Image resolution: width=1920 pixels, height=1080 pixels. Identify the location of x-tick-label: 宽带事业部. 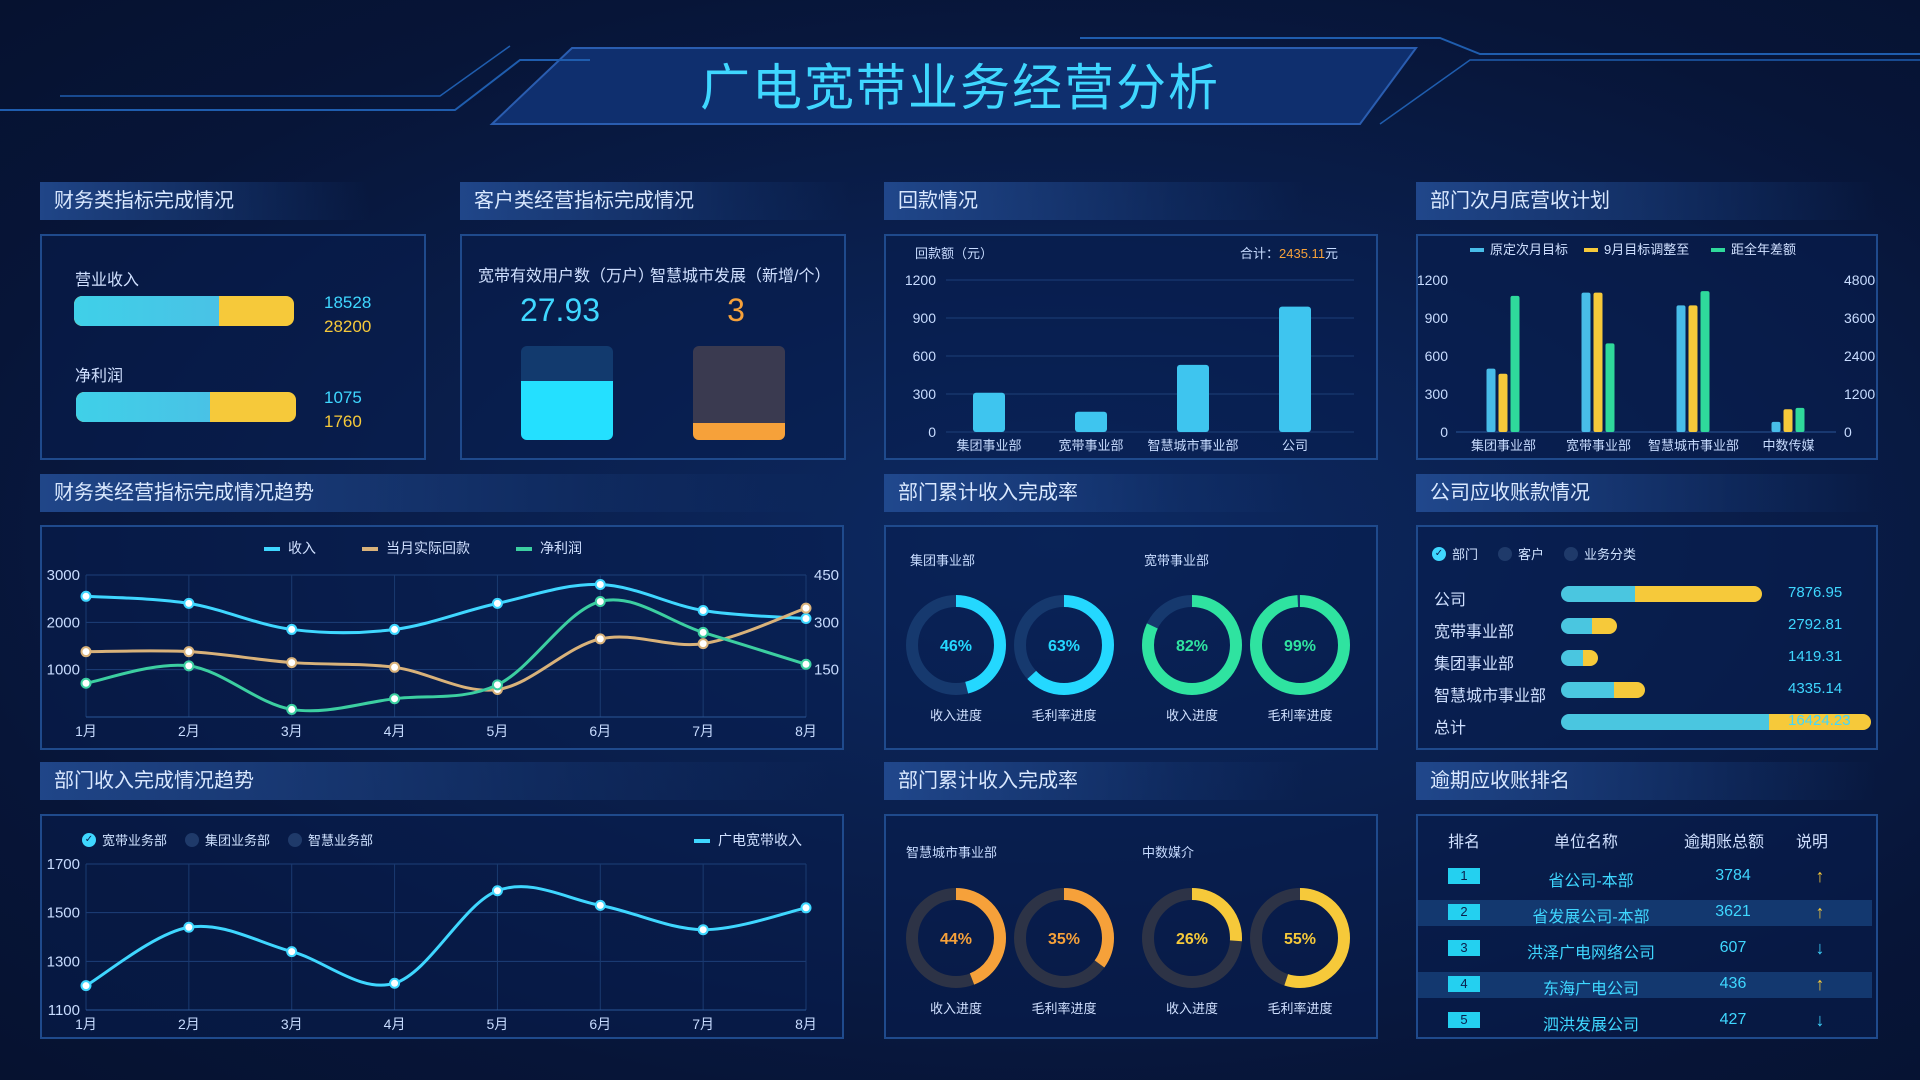
(1598, 445).